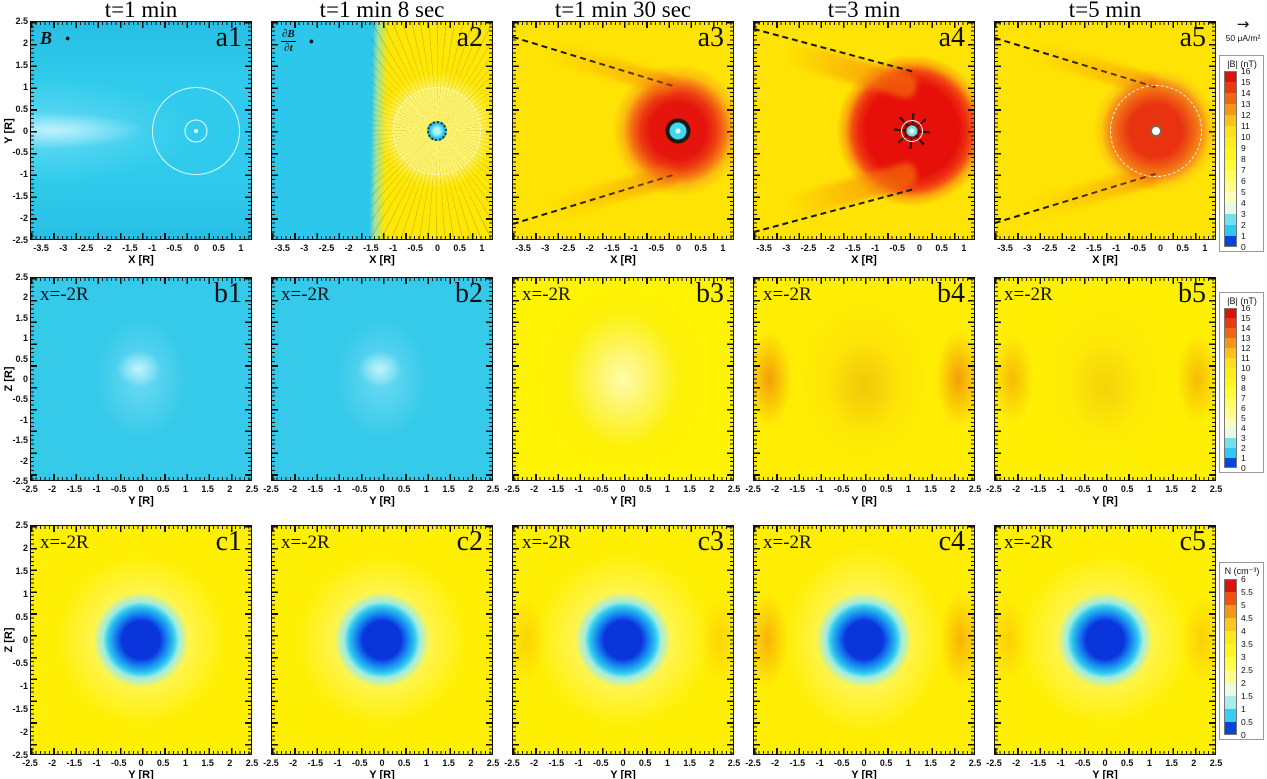 This screenshot has height=779, width=1267. What do you see at coordinates (1246, 71) in the screenshot?
I see `colorbar-tick-label: 16` at bounding box center [1246, 71].